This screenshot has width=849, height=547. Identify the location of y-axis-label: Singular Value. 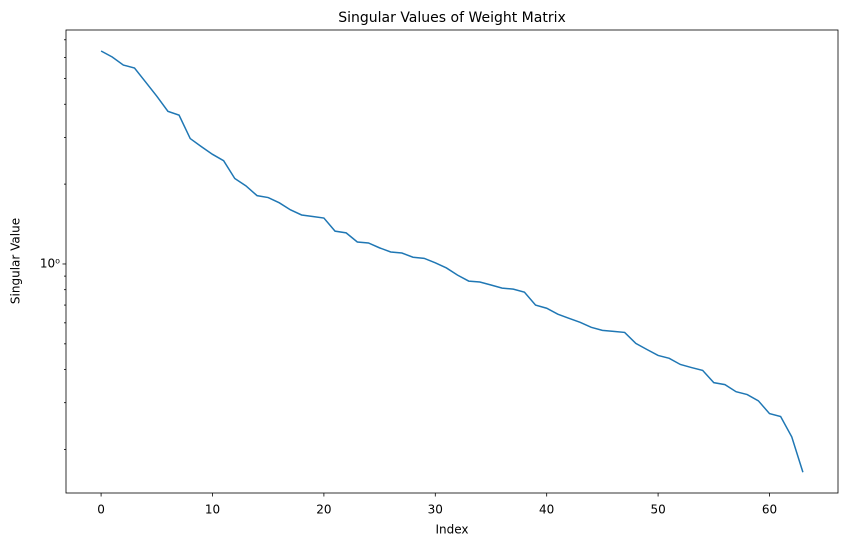
(16, 261).